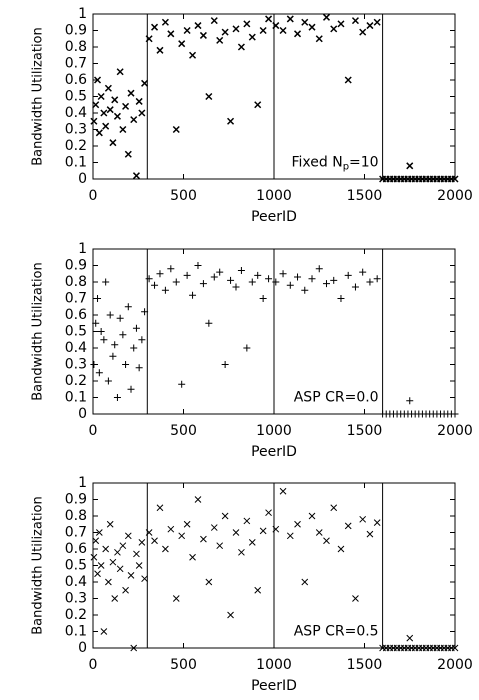 The image size is (479, 700). What do you see at coordinates (82, 14) in the screenshot?
I see `y-tick-label: 1` at bounding box center [82, 14].